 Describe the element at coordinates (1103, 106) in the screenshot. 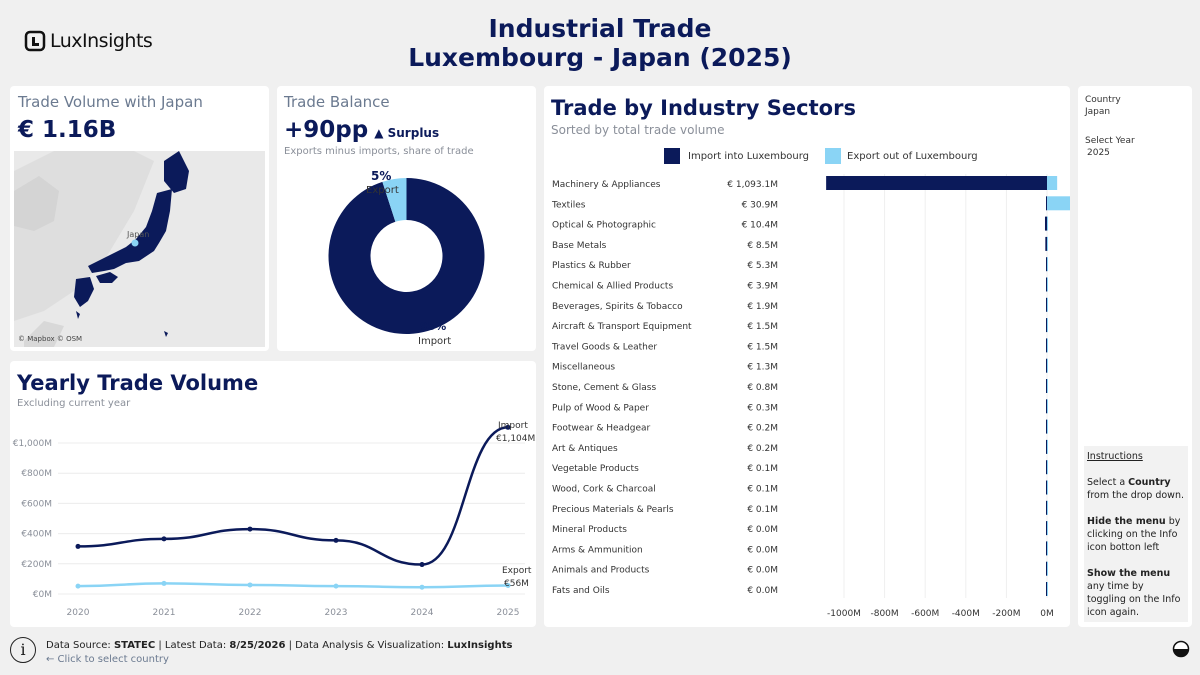

I see `country-filter: Country Japan` at that location.